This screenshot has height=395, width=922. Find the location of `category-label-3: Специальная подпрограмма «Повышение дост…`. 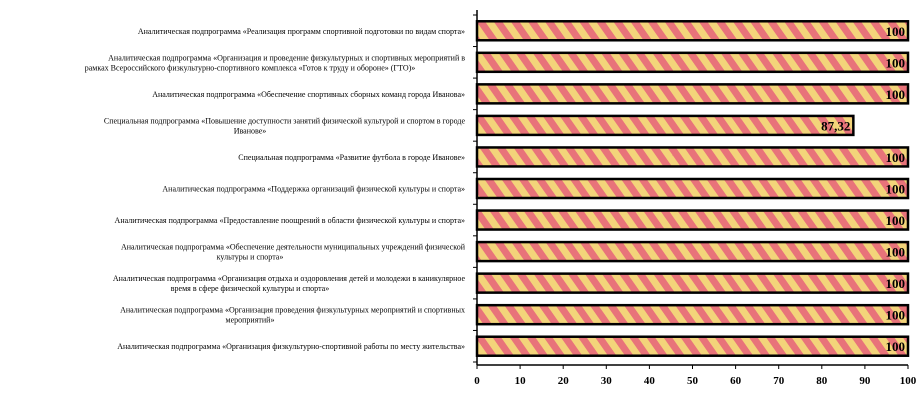

category-label-3: Специальная подпрограмма «Повышение дост… is located at coordinates (285, 125).